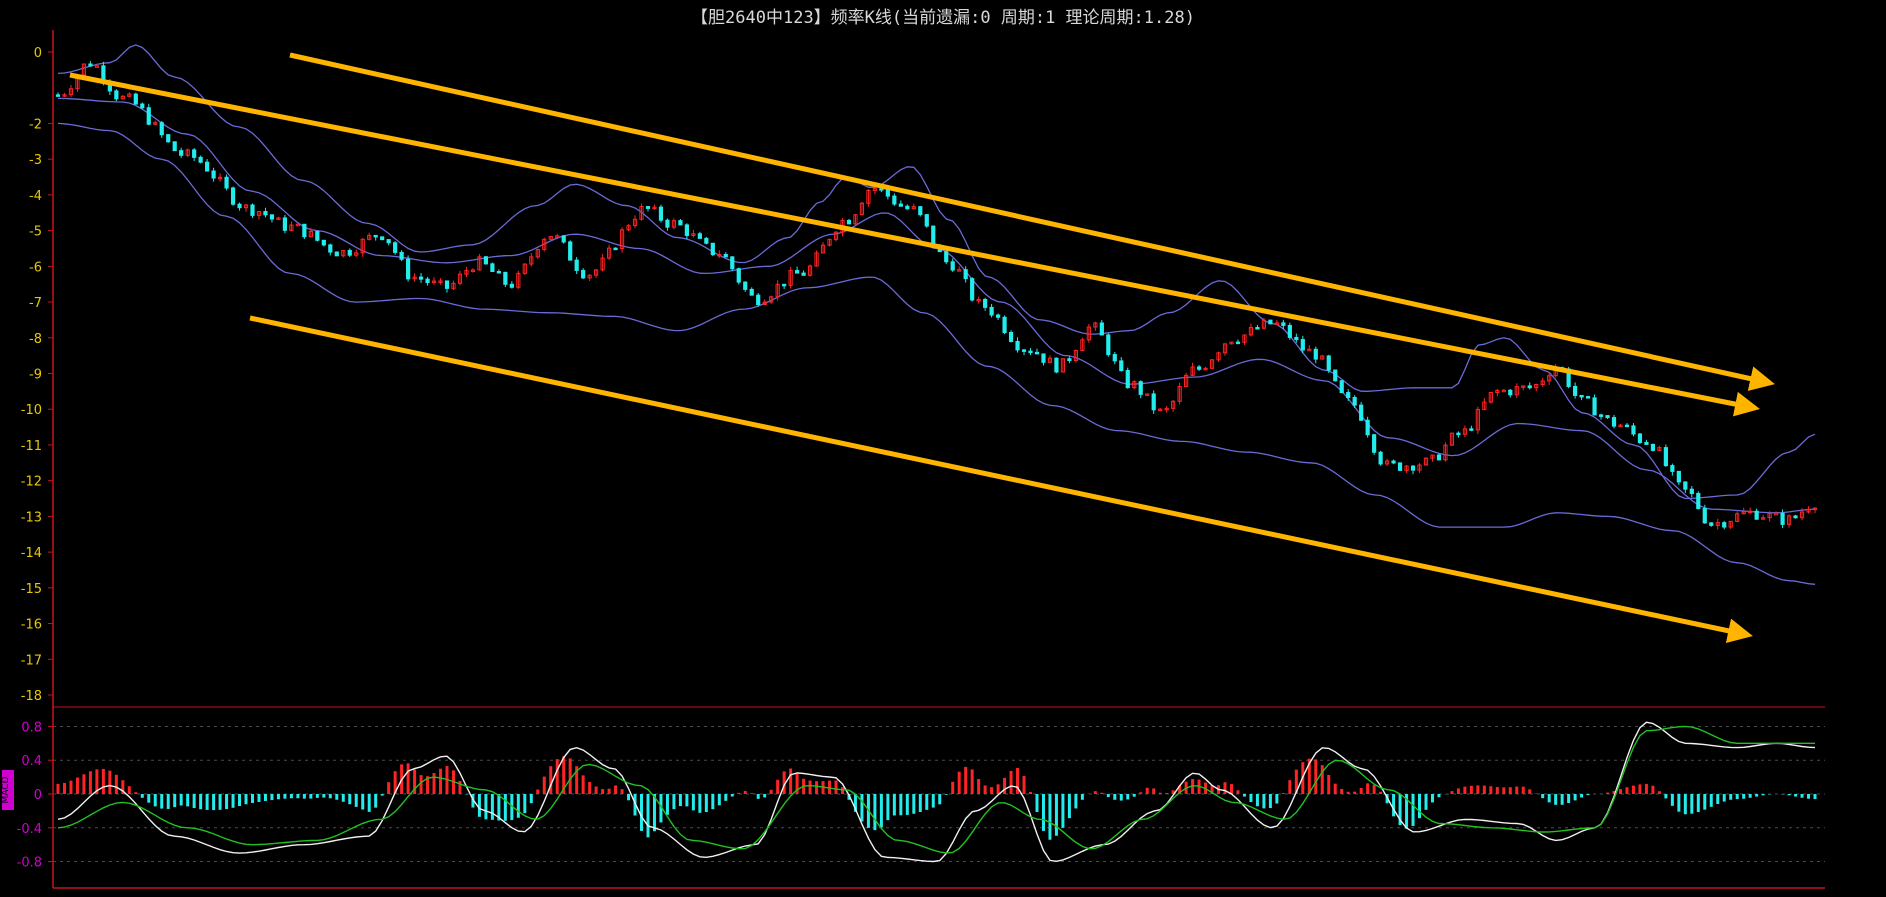 The height and width of the screenshot is (897, 1886). What do you see at coordinates (31, 482) in the screenshot?
I see `y-tick-label: -12` at bounding box center [31, 482].